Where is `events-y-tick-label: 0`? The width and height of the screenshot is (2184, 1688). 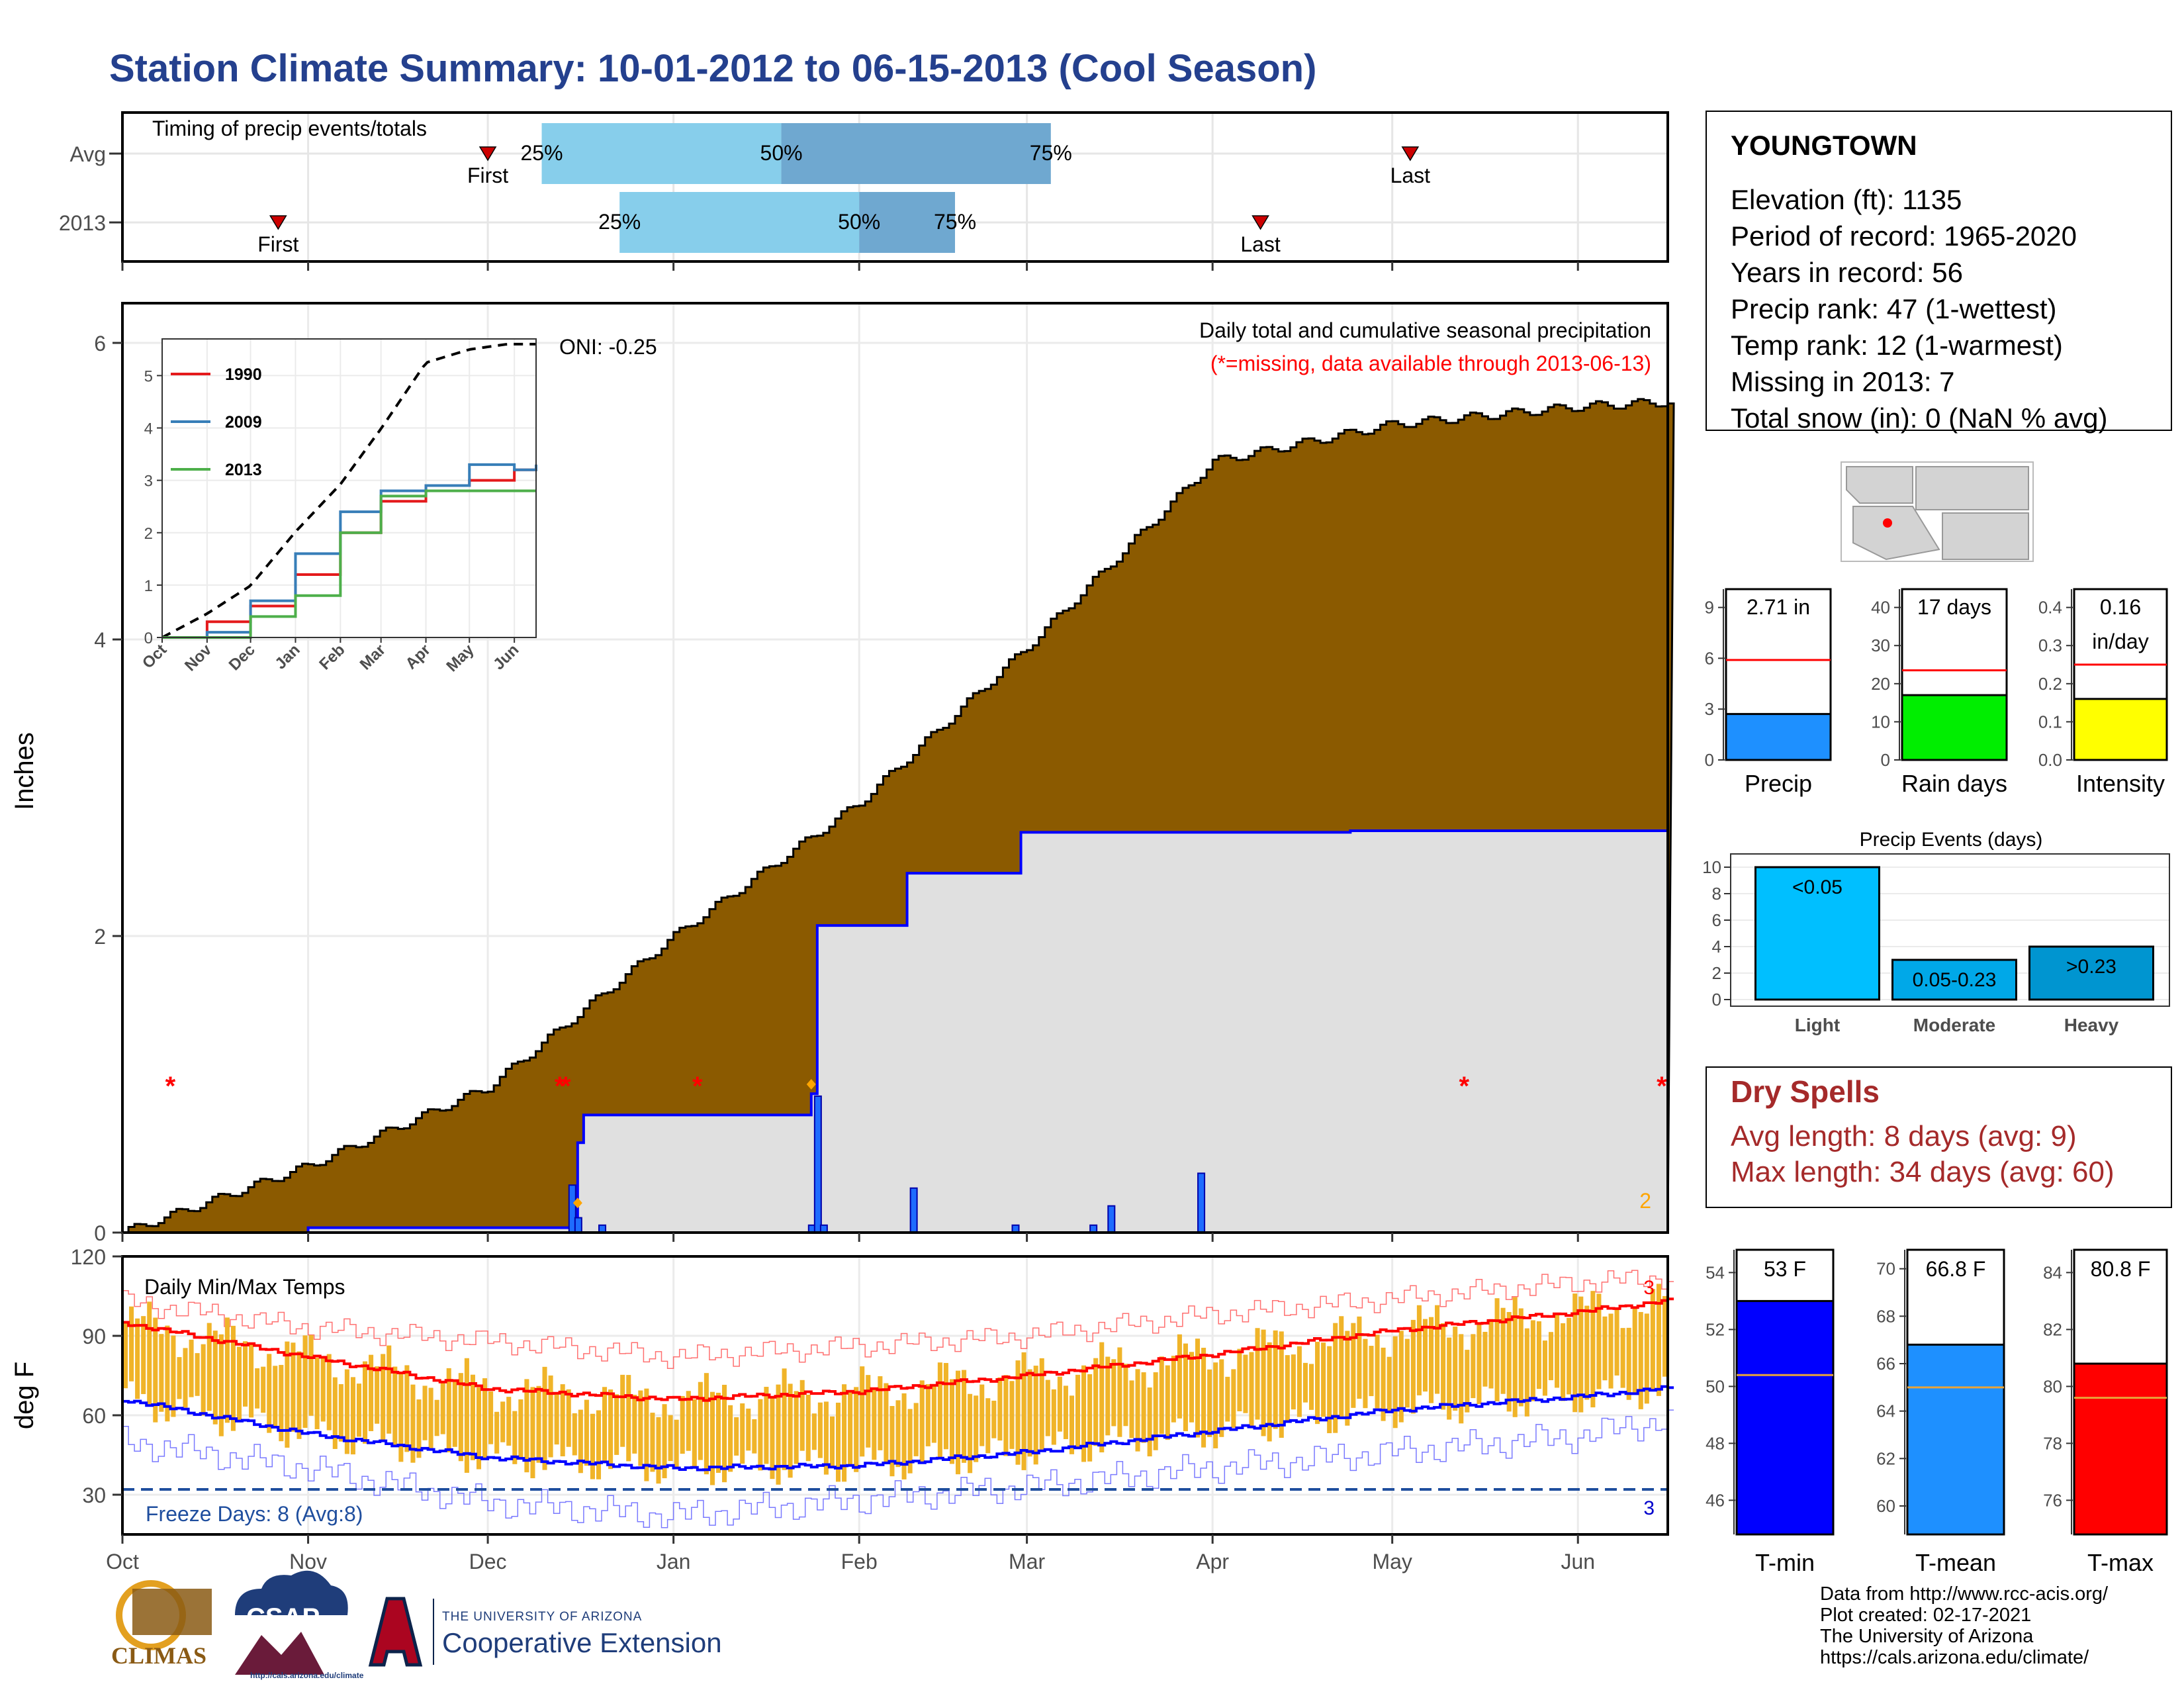
events-y-tick-label: 0 is located at coordinates (1716, 999).